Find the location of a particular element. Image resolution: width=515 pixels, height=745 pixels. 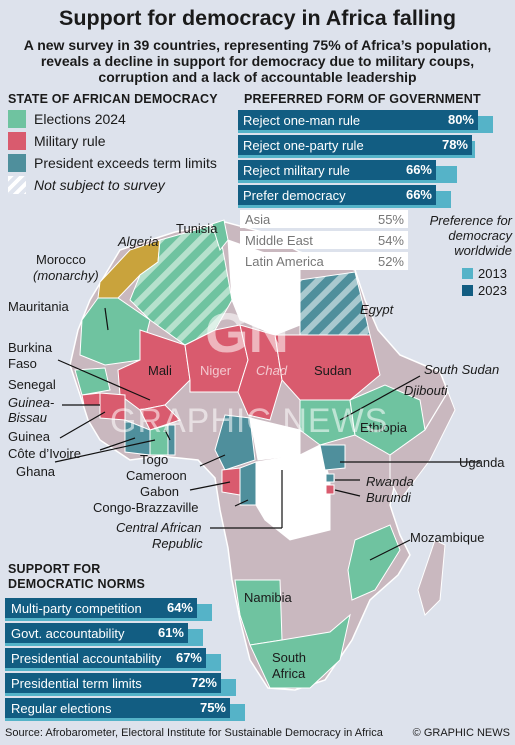

label-south-sudan: South Sudan is located at coordinates (462, 369).